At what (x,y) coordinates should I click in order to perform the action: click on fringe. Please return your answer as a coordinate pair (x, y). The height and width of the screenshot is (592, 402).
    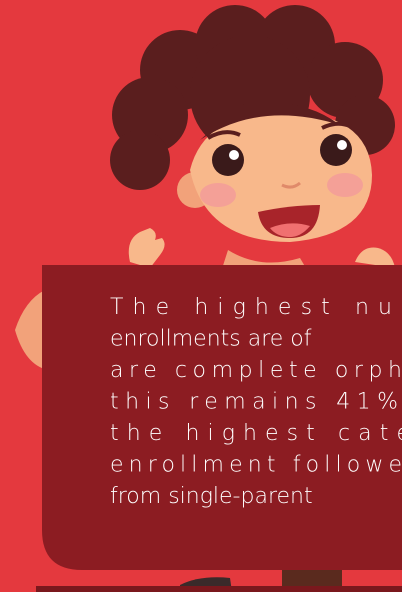
    Looking at the image, I should click on (270, 121).